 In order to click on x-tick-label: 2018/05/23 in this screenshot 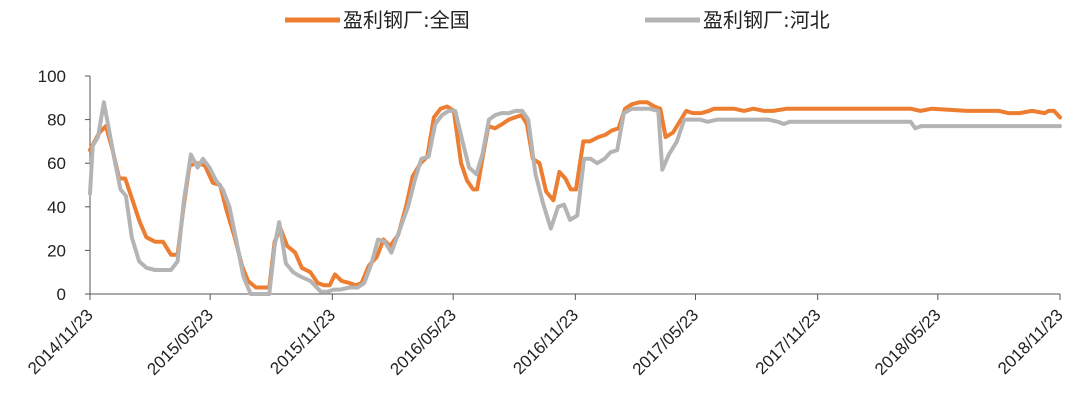, I will do `click(908, 342)`.